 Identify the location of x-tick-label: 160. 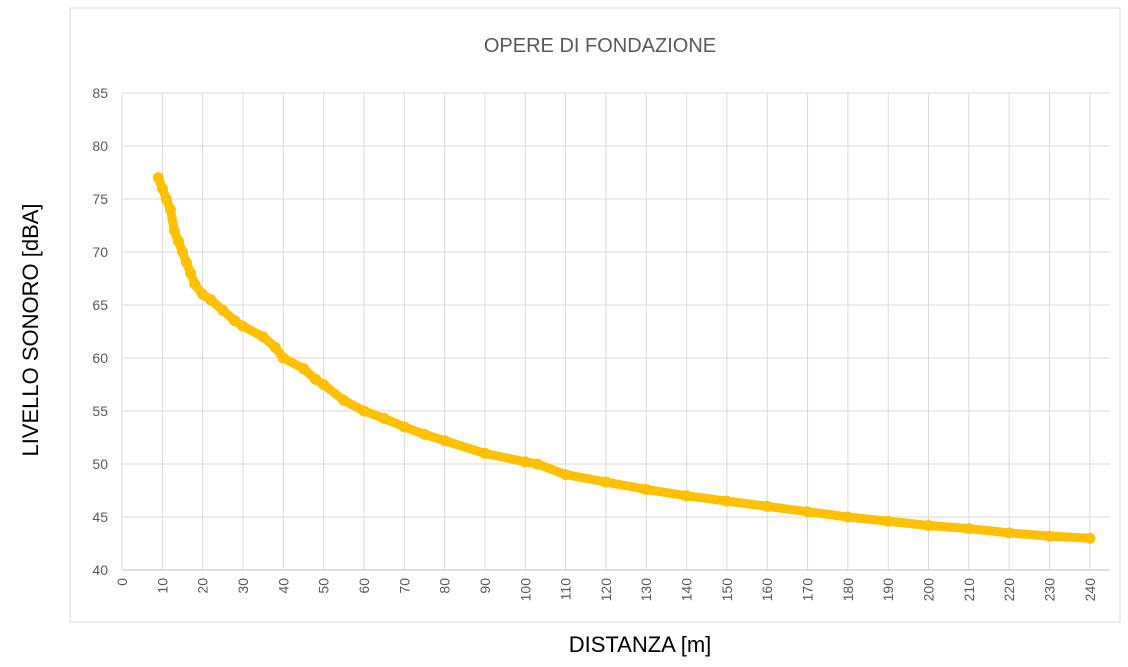
(767, 590).